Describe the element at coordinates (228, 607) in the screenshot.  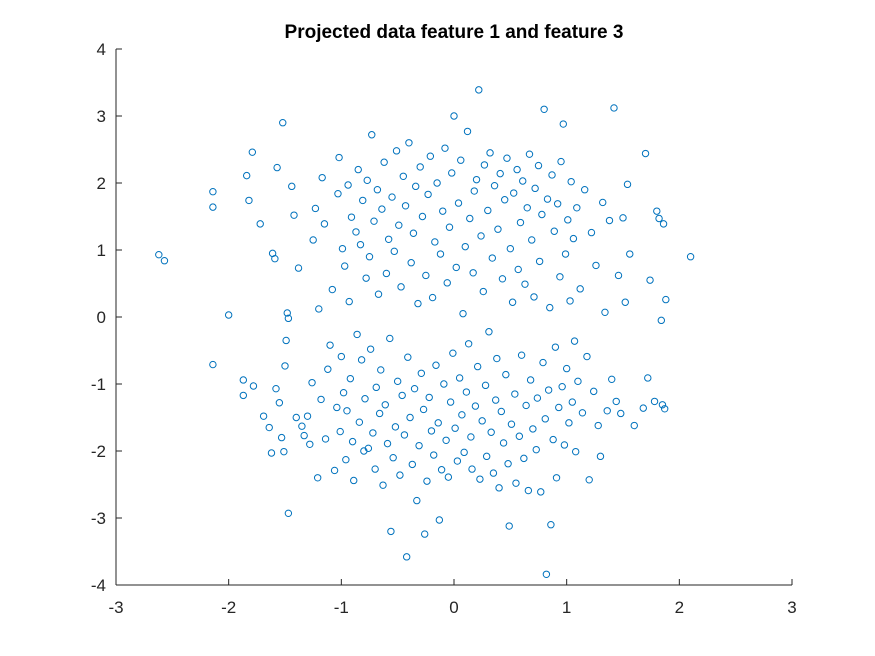
I see `x-tick-label: -2` at that location.